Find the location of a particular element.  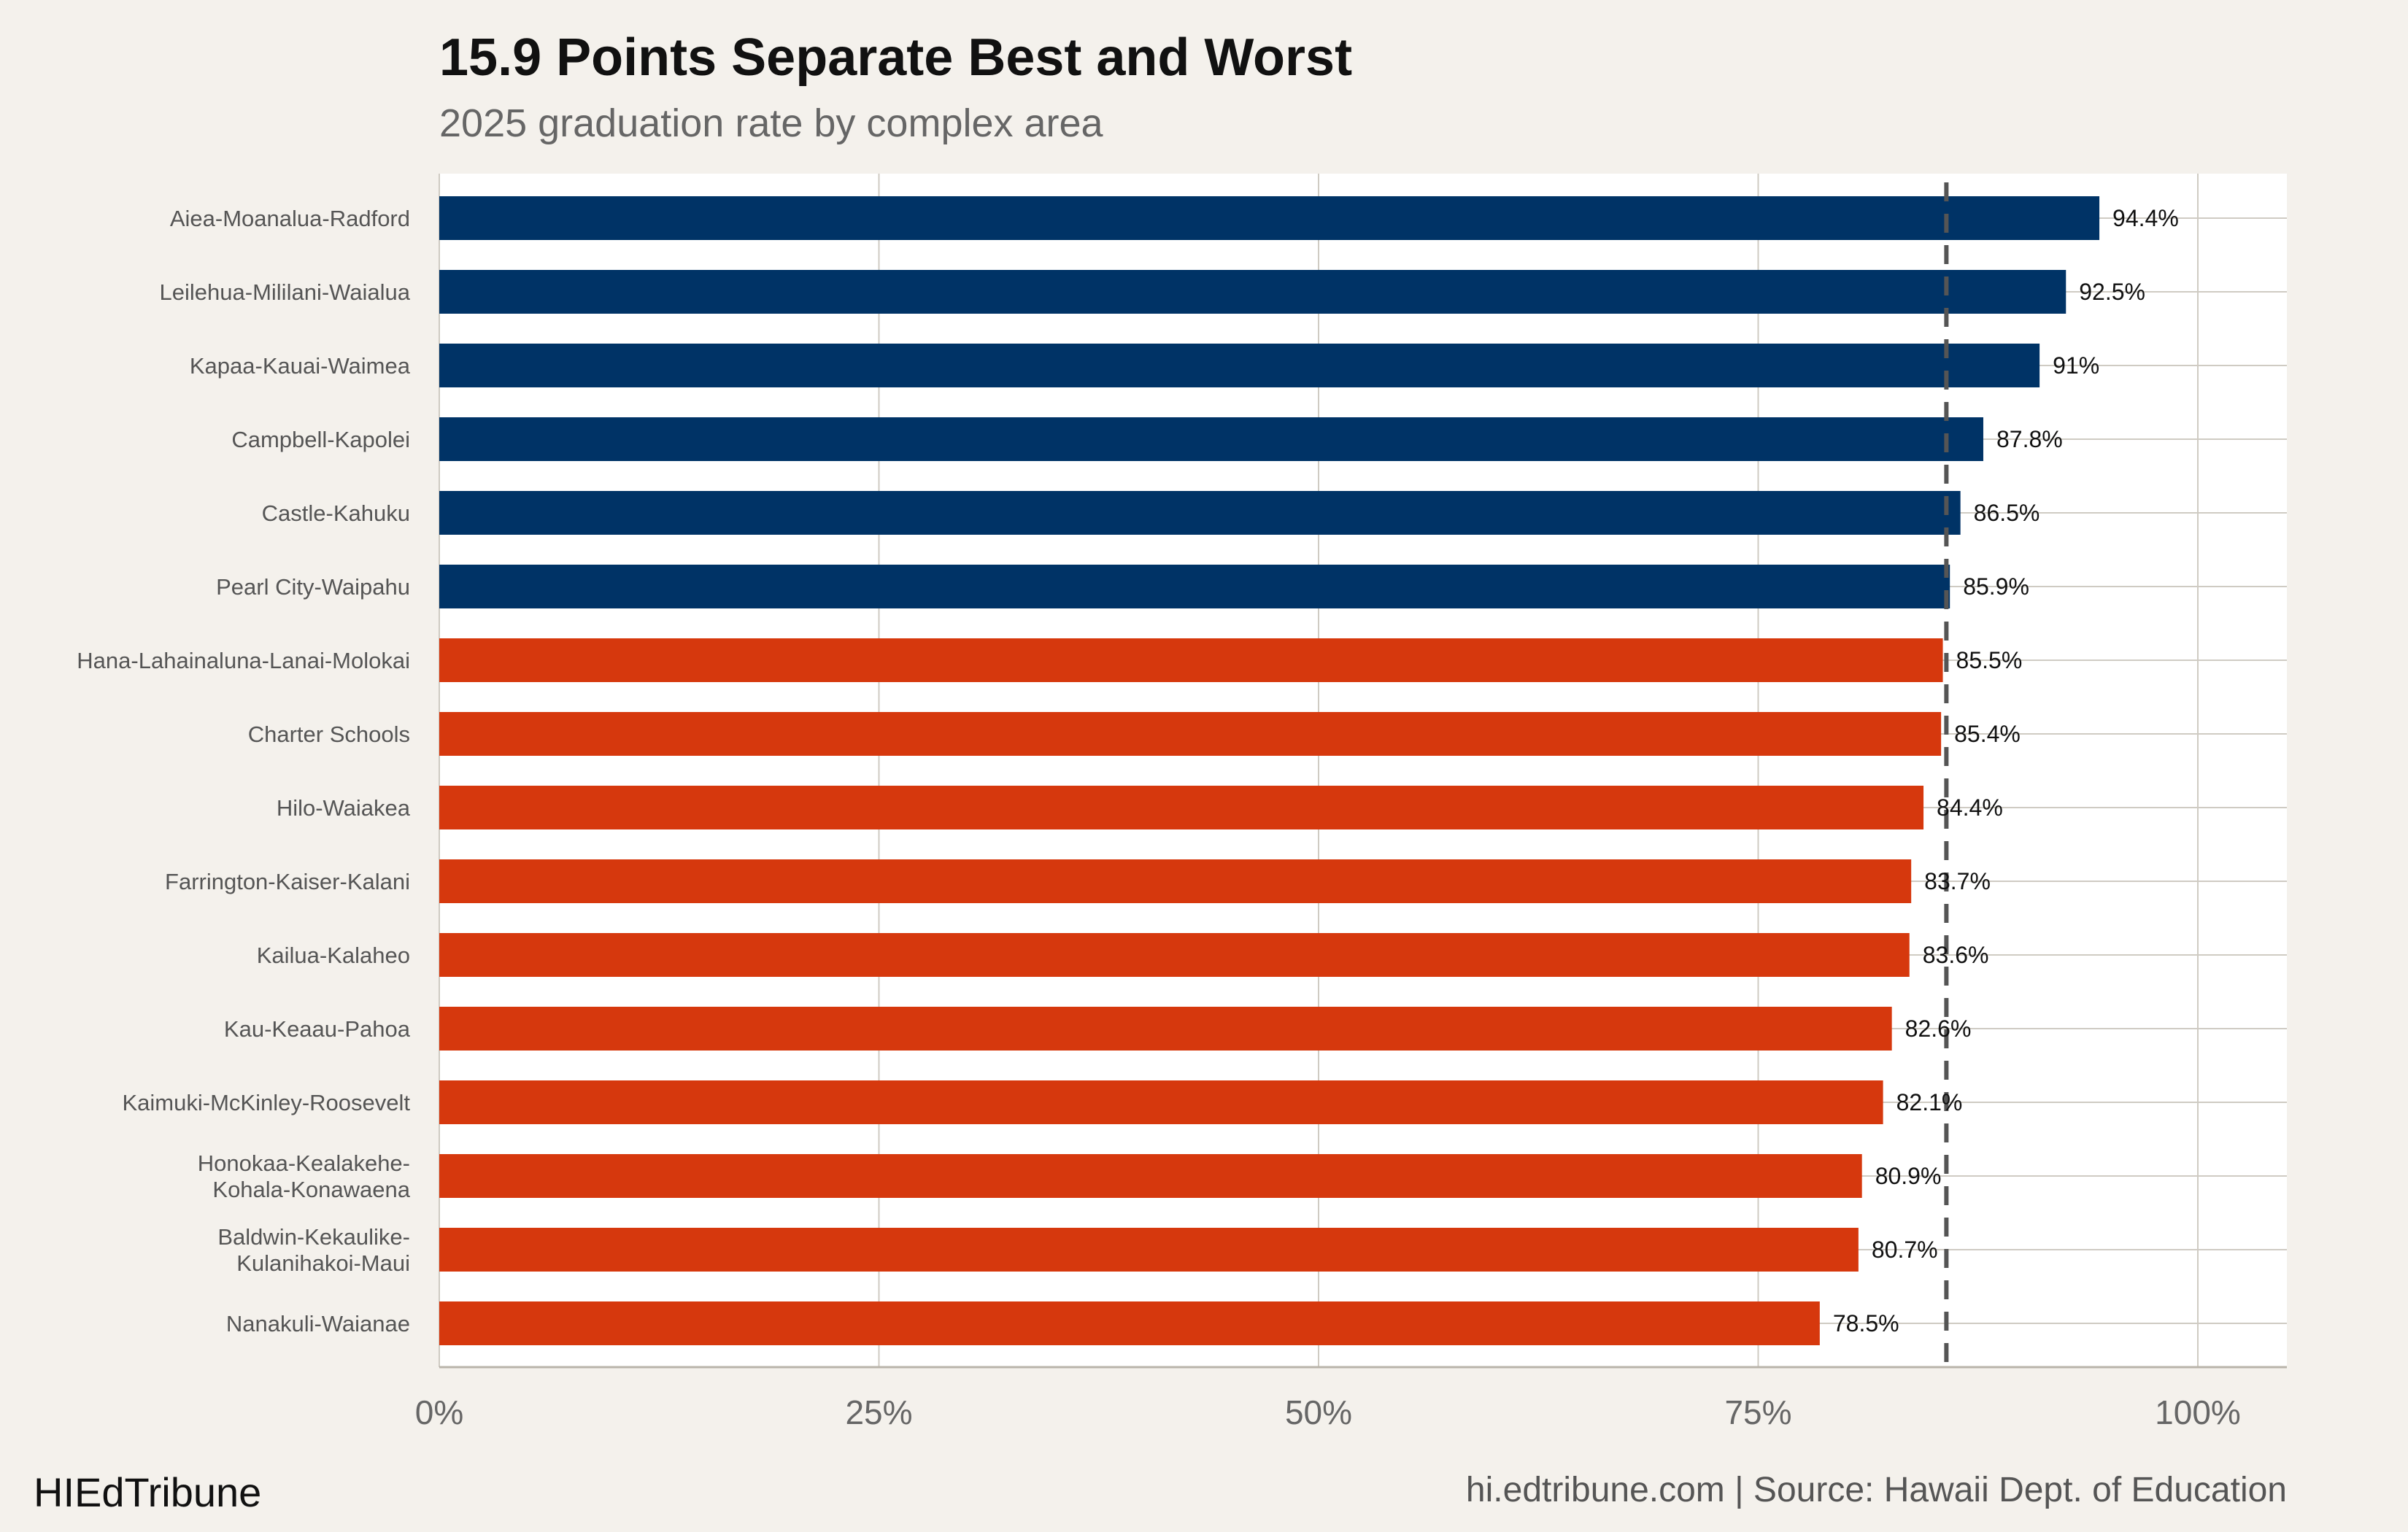

category-label: Pearl City-Waipahu is located at coordinates (313, 587).